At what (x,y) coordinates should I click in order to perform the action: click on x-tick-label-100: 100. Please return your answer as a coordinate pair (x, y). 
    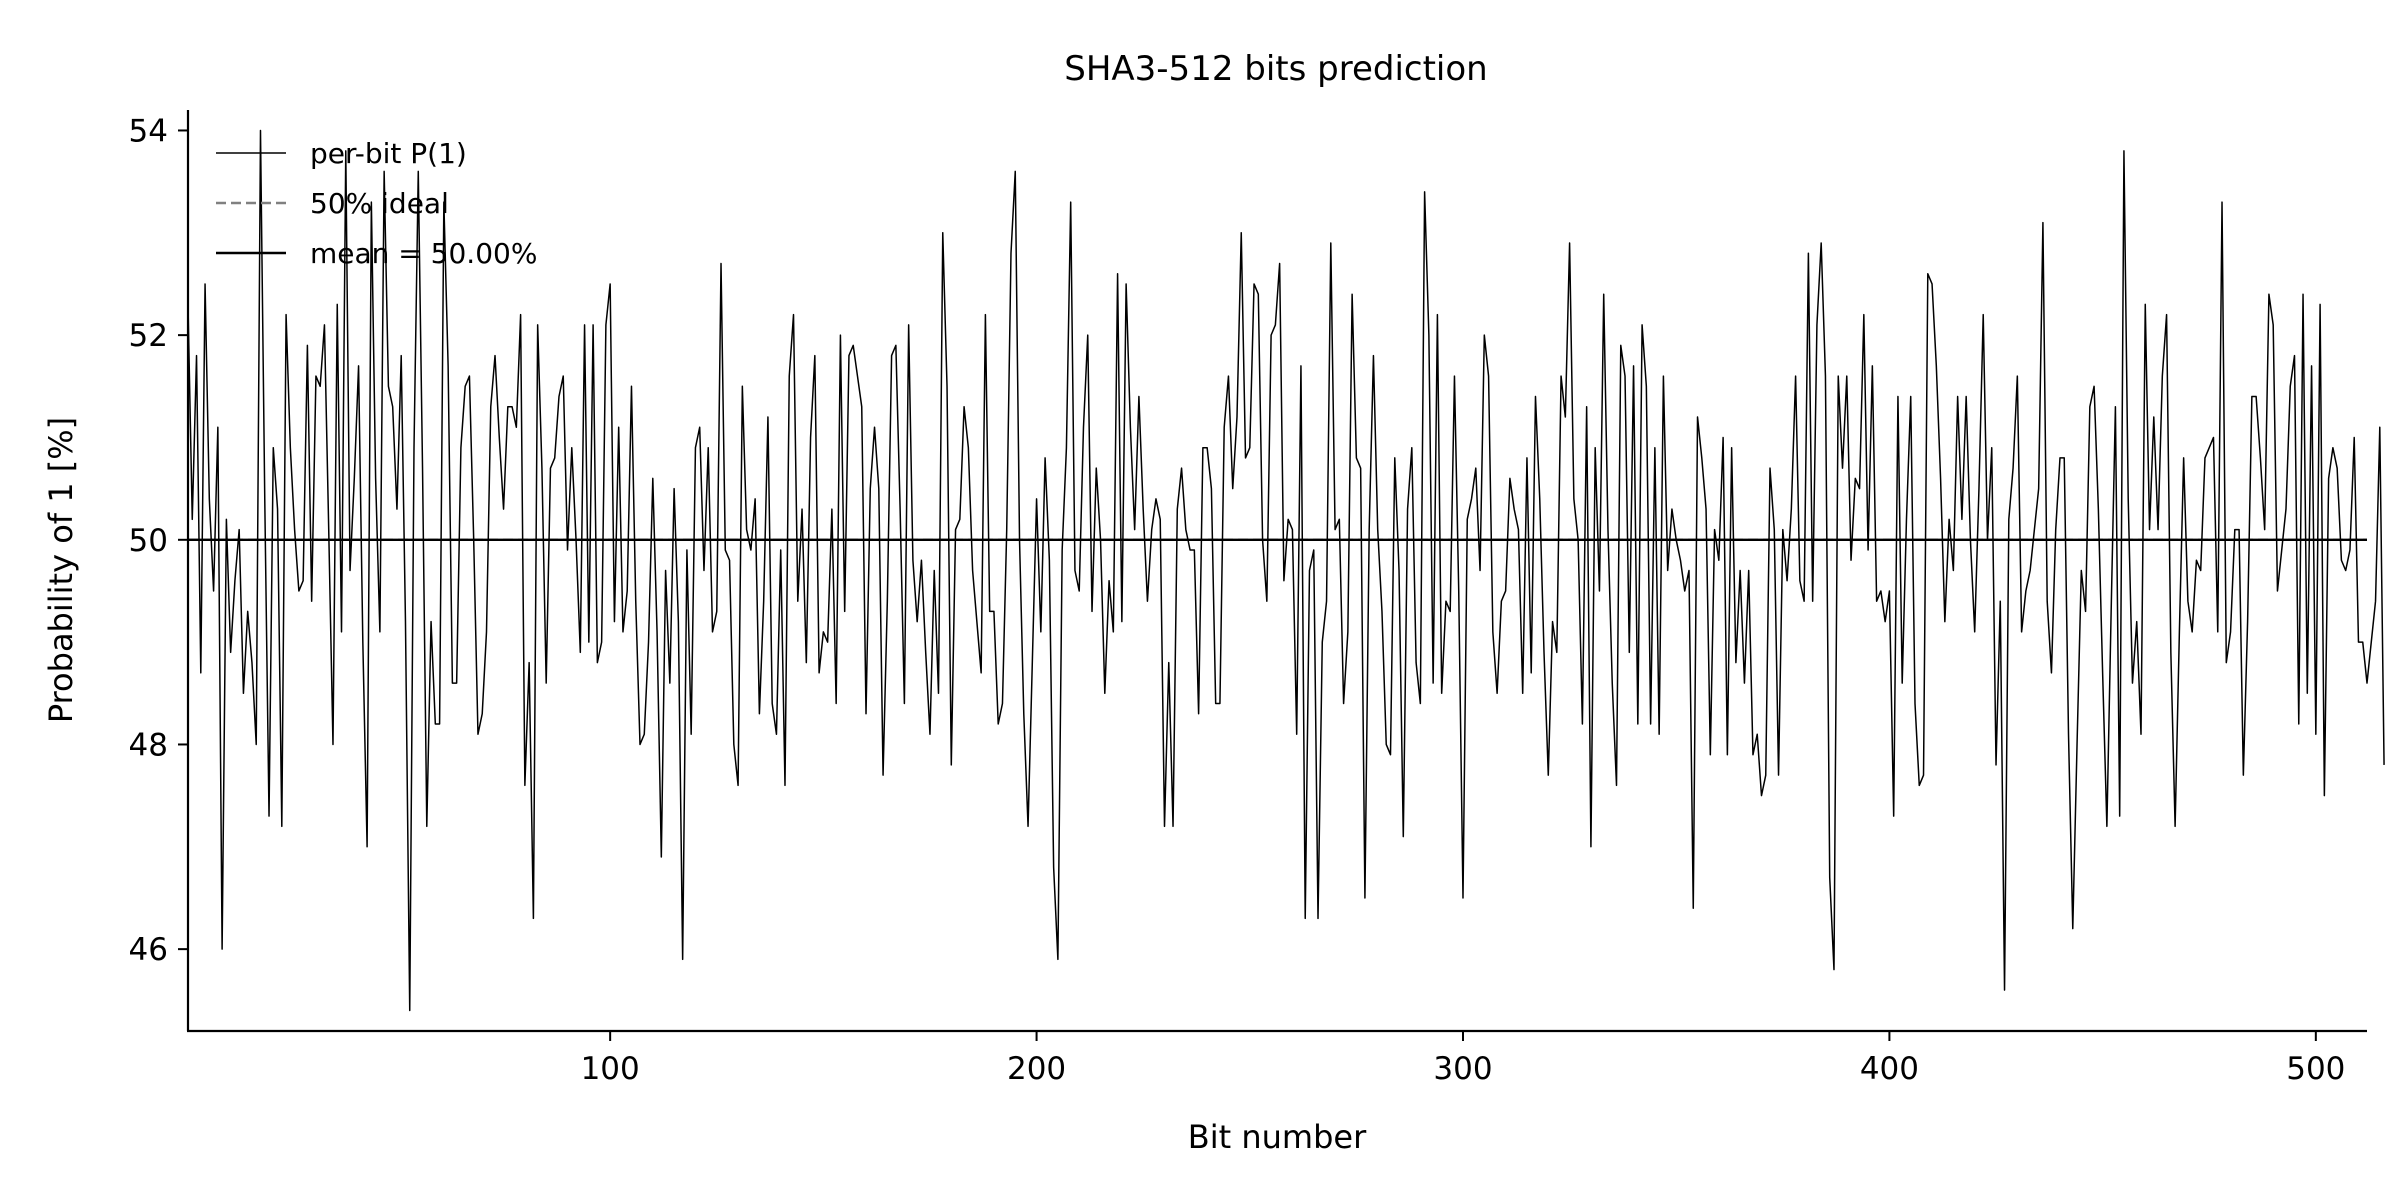
    Looking at the image, I should click on (610, 1069).